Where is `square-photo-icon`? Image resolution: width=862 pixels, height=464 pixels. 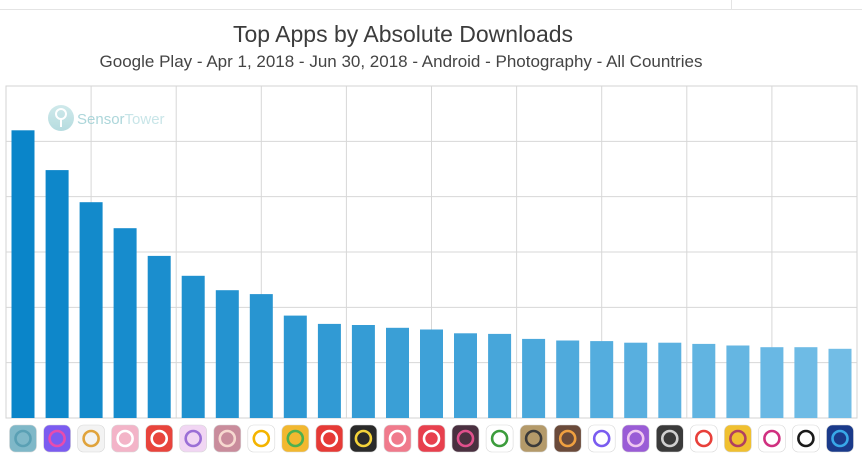
square-photo-icon is located at coordinates (567, 438).